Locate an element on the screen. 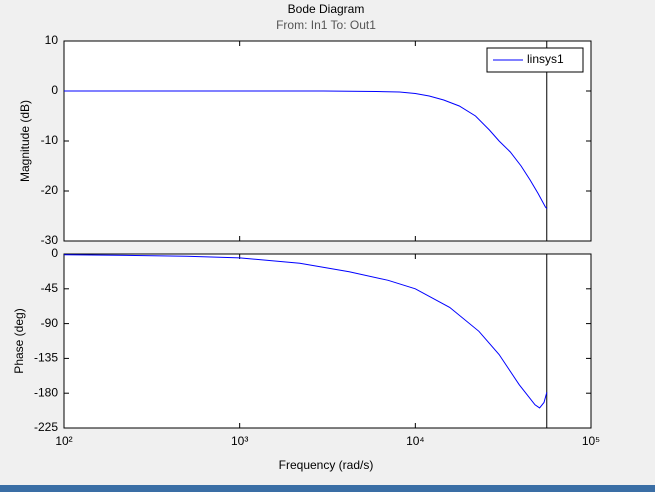  x-tick-label: 10³ is located at coordinates (239, 441).